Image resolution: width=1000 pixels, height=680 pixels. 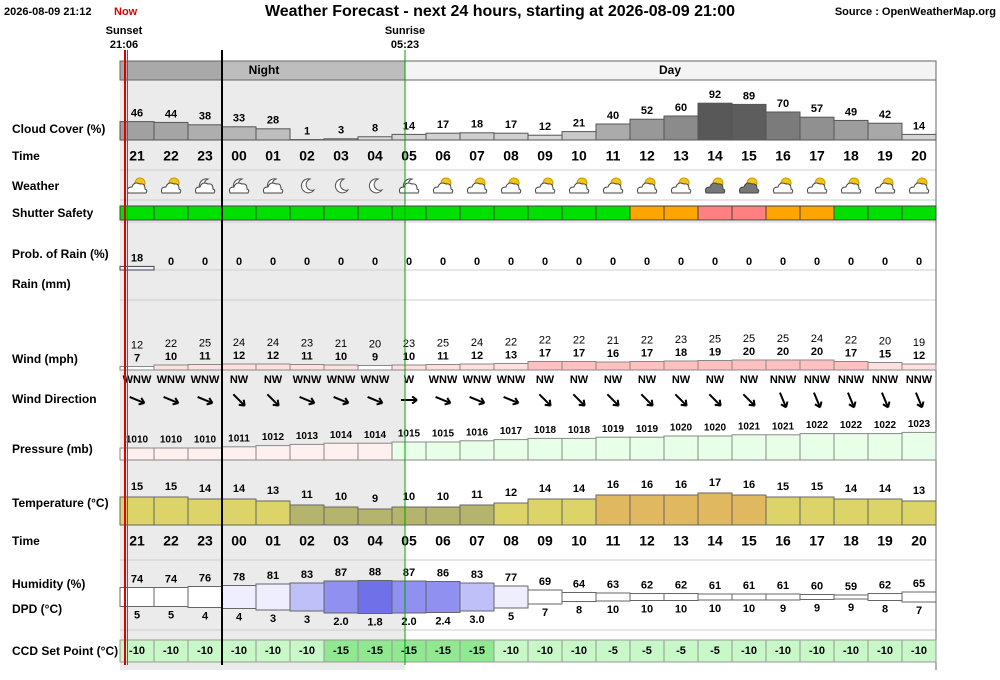 I want to click on wind-speed: 19, so click(x=715, y=352).